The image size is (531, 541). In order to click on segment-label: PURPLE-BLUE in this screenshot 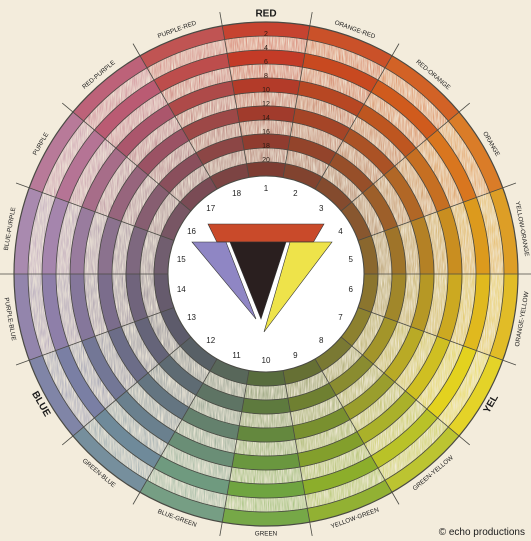, I will do `click(10, 319)`.